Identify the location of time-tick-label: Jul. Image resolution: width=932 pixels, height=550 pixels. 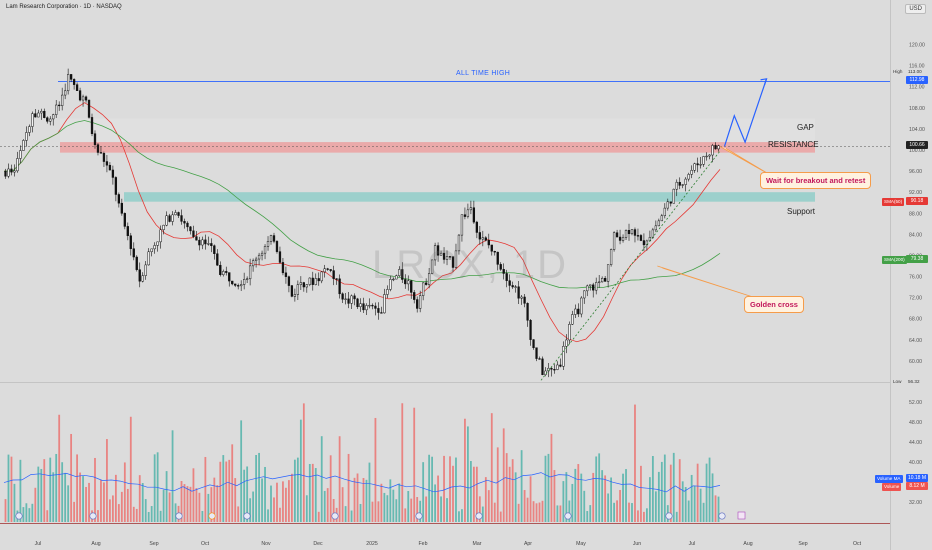
(38, 544).